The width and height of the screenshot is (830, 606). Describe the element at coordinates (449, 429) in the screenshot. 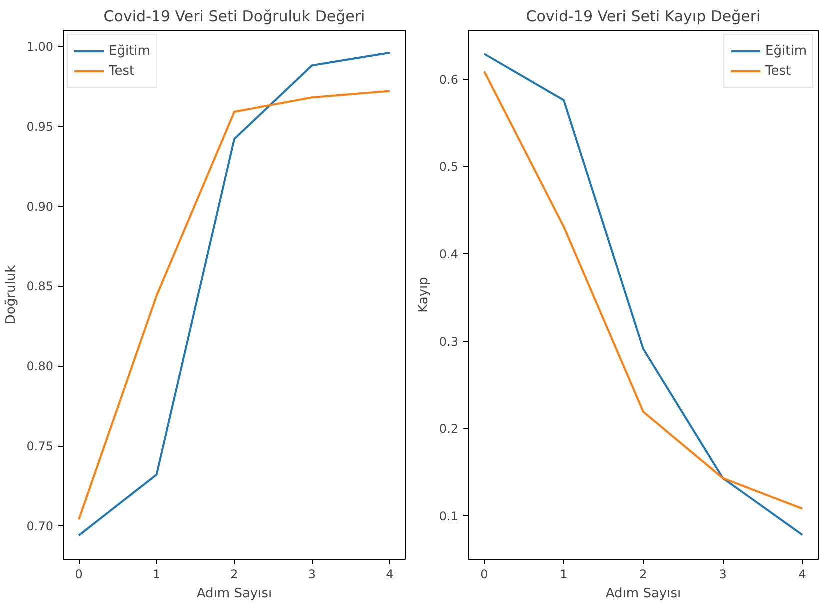

I see `y-tick-label: 0.2` at that location.